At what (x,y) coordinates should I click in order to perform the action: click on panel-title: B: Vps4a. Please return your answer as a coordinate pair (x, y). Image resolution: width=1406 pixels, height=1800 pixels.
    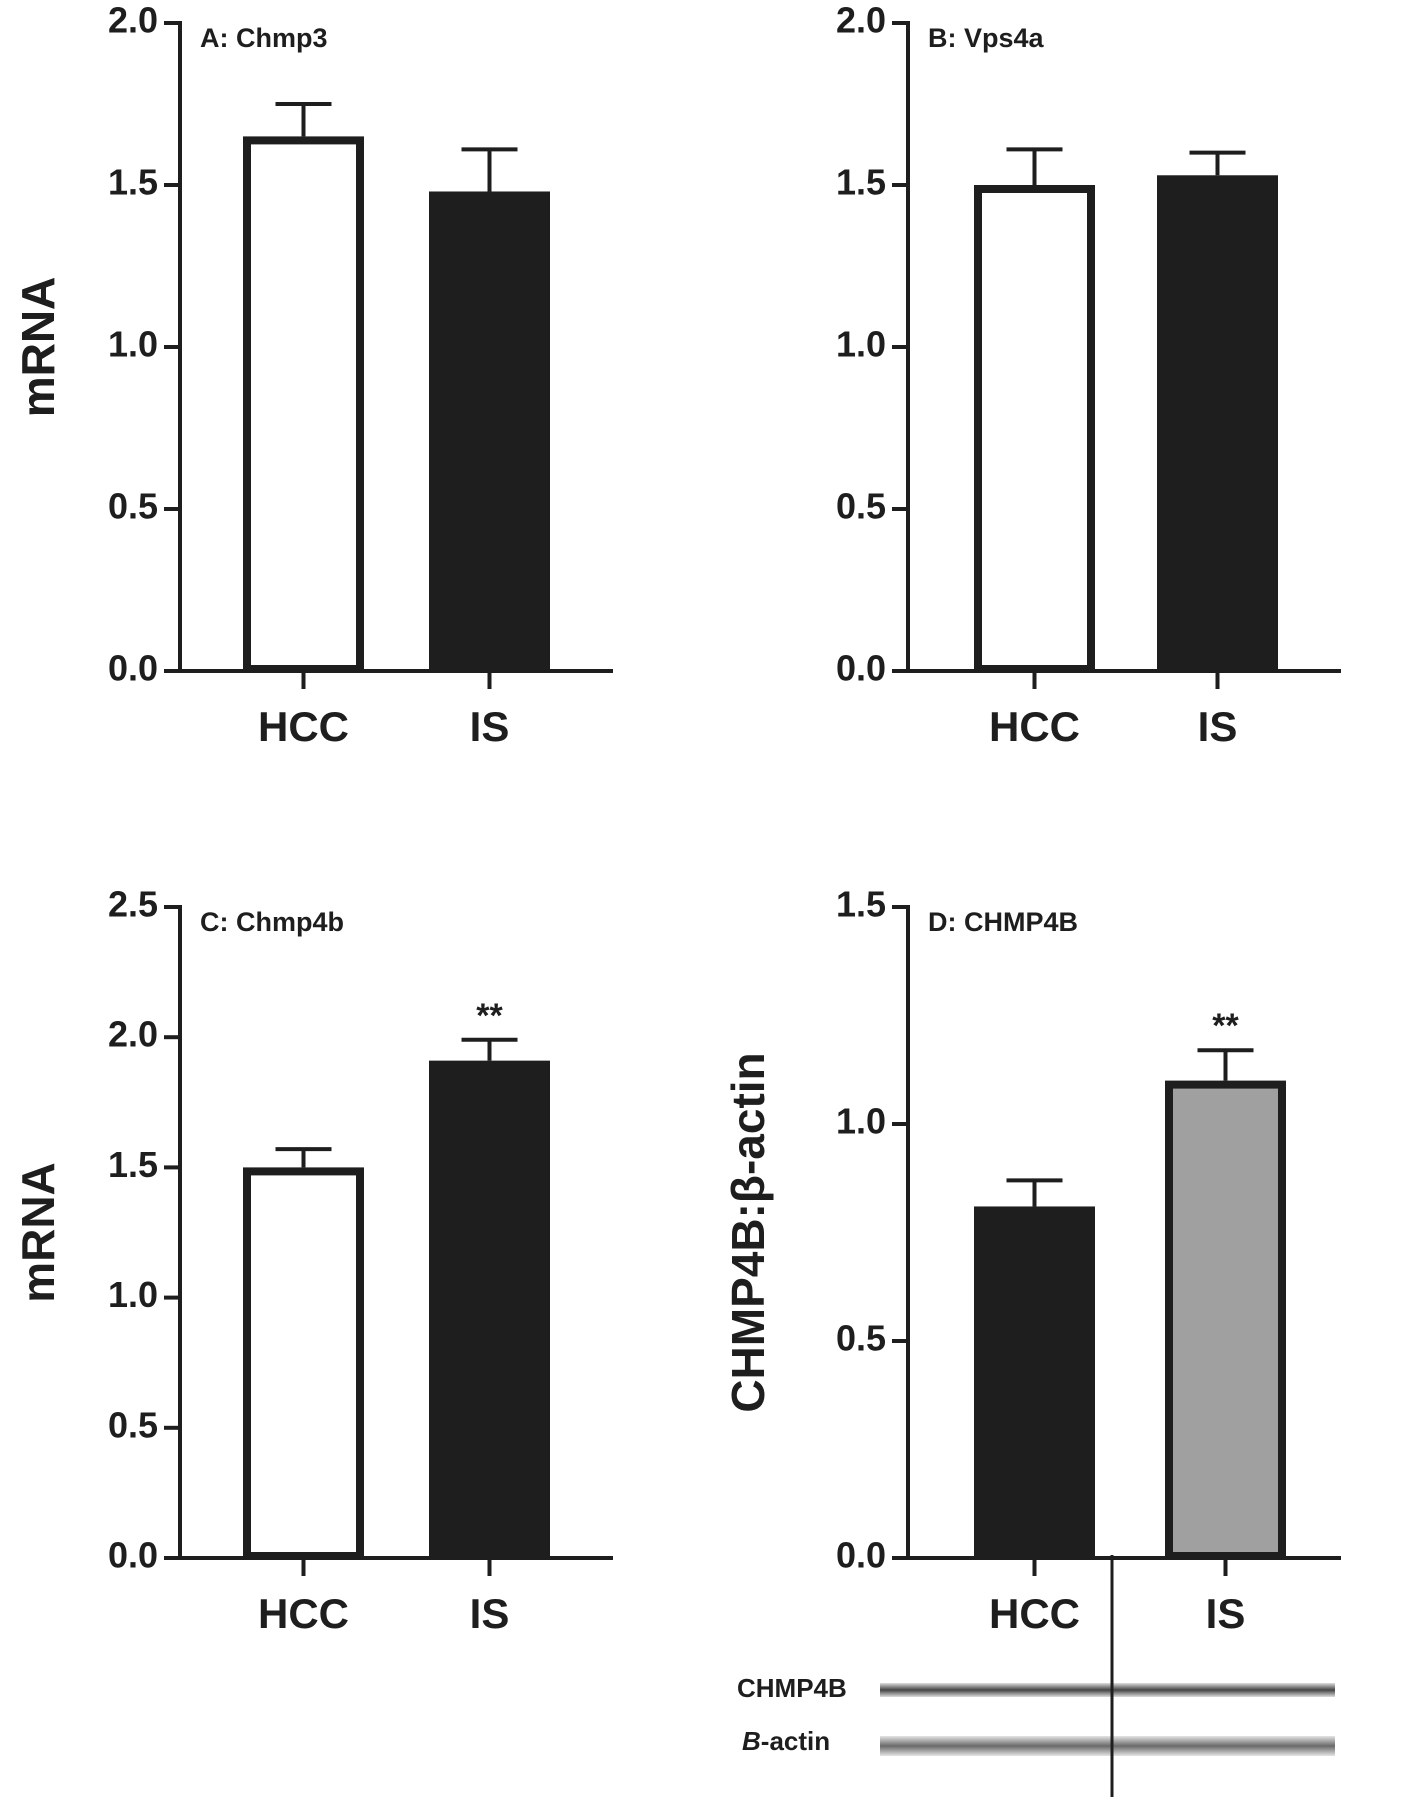
    Looking at the image, I should click on (986, 38).